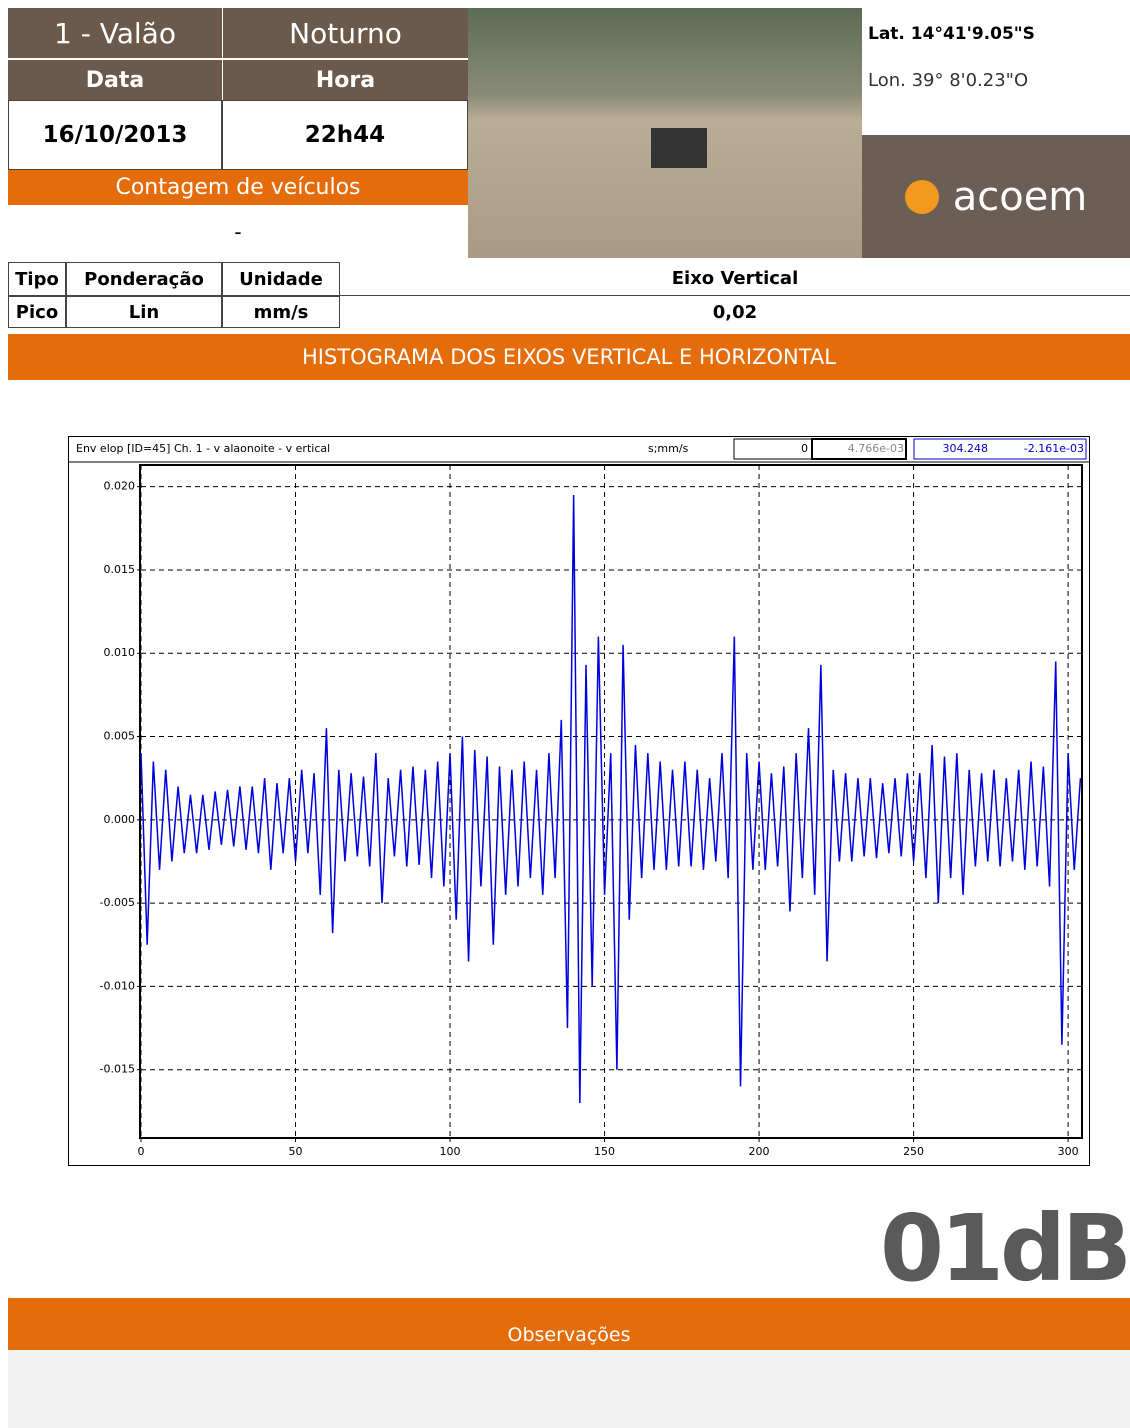  What do you see at coordinates (37, 279) in the screenshot?
I see `col-header: Tipo` at bounding box center [37, 279].